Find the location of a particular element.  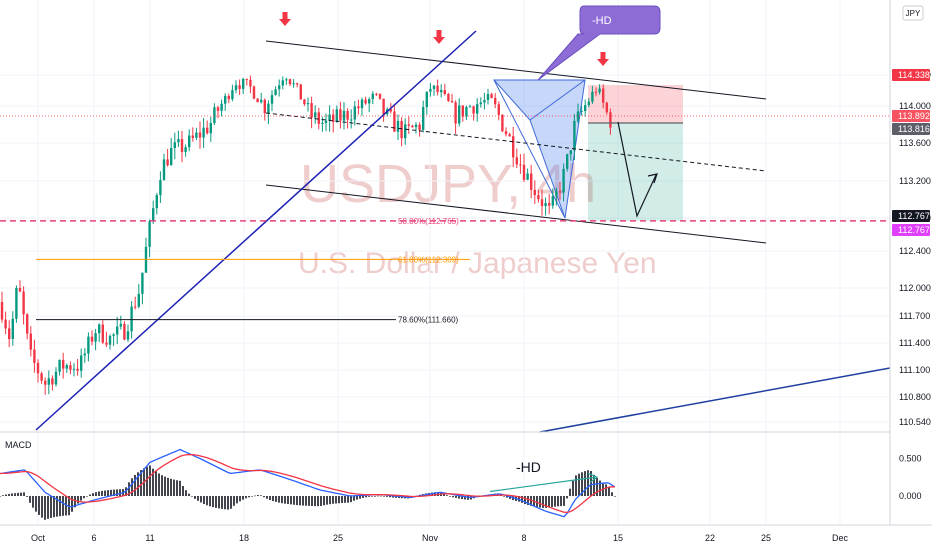

time-tick-label: Oct is located at coordinates (38, 538).